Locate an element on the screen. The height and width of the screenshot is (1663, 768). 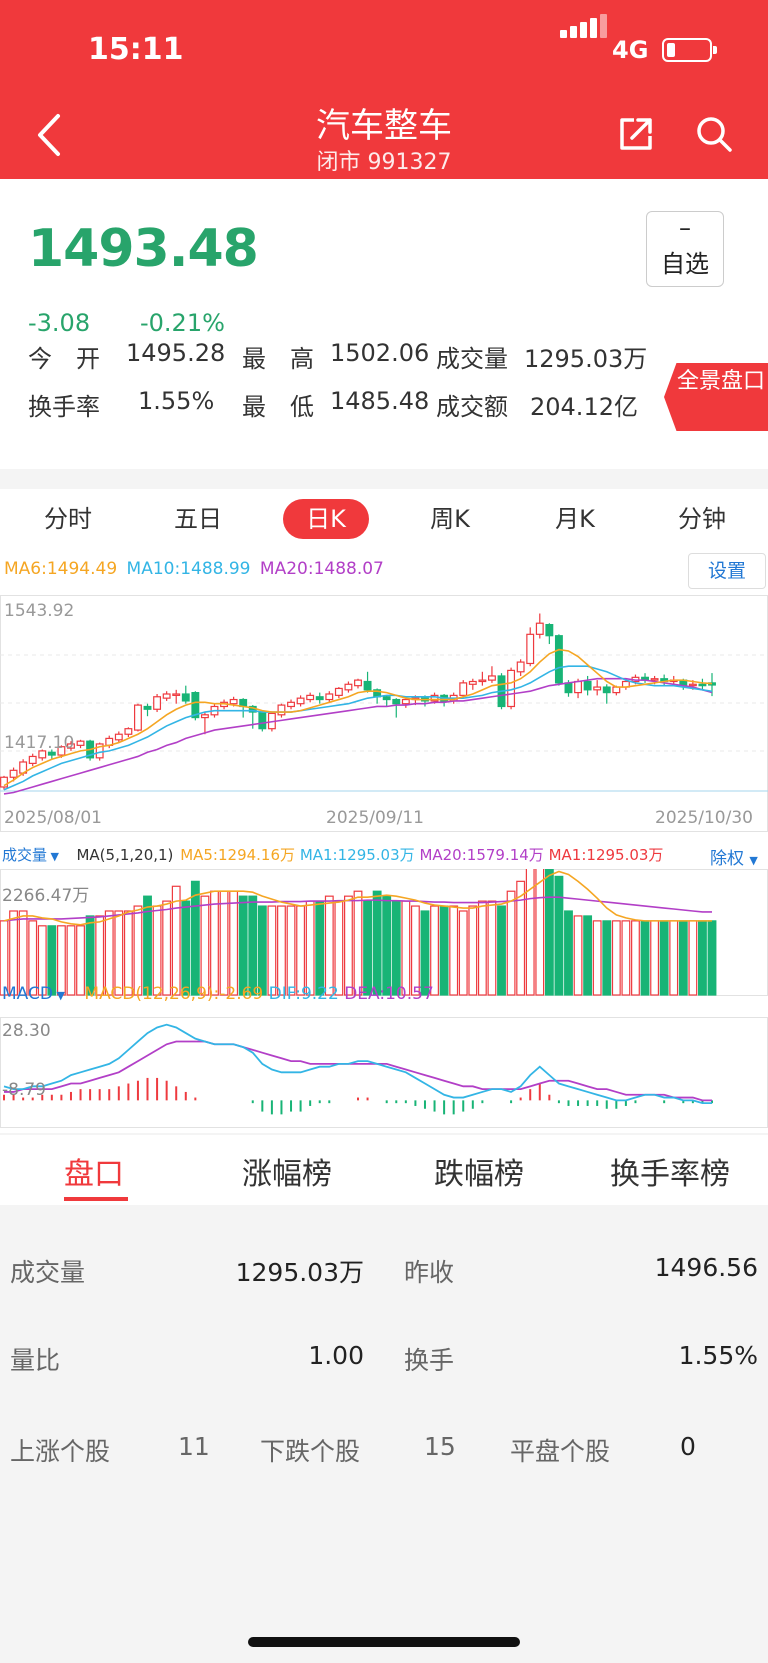
tab-daily-k: 日K is located at coordinates (326, 519).